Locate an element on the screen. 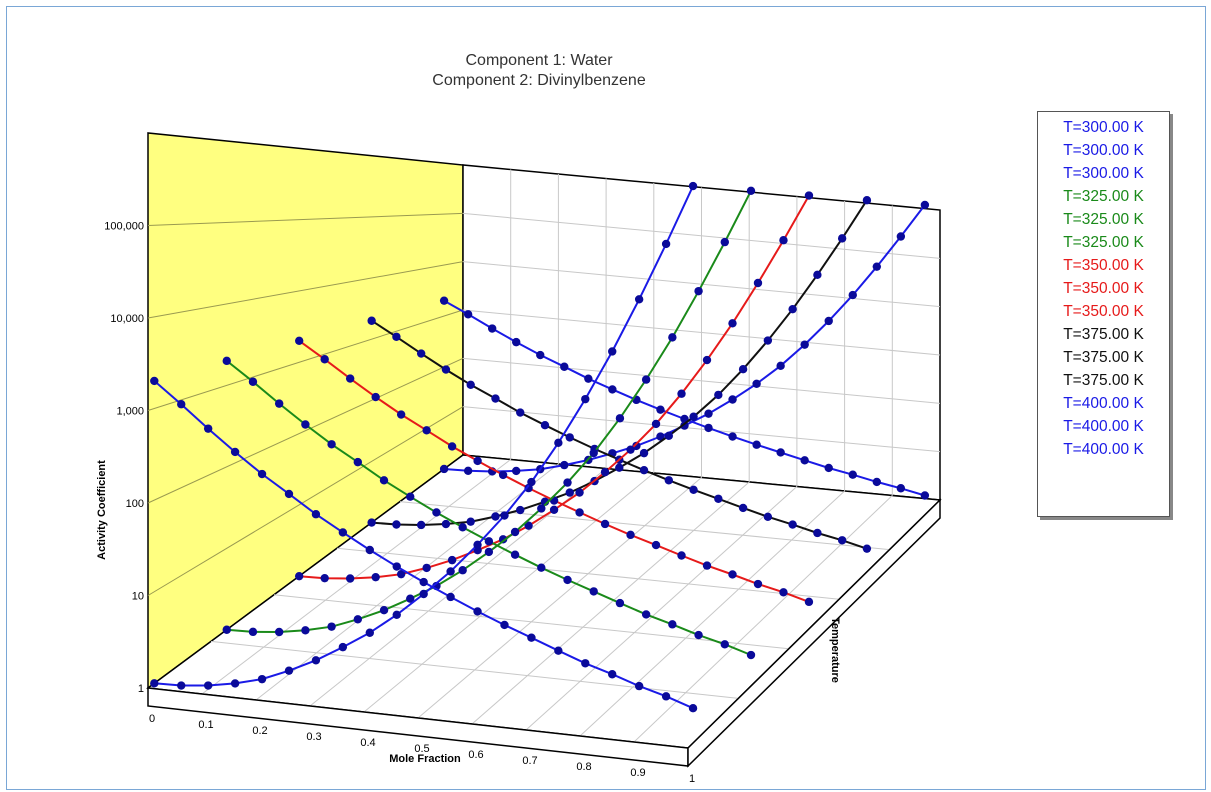  y-tick-label: 100,000 is located at coordinates (124, 227).